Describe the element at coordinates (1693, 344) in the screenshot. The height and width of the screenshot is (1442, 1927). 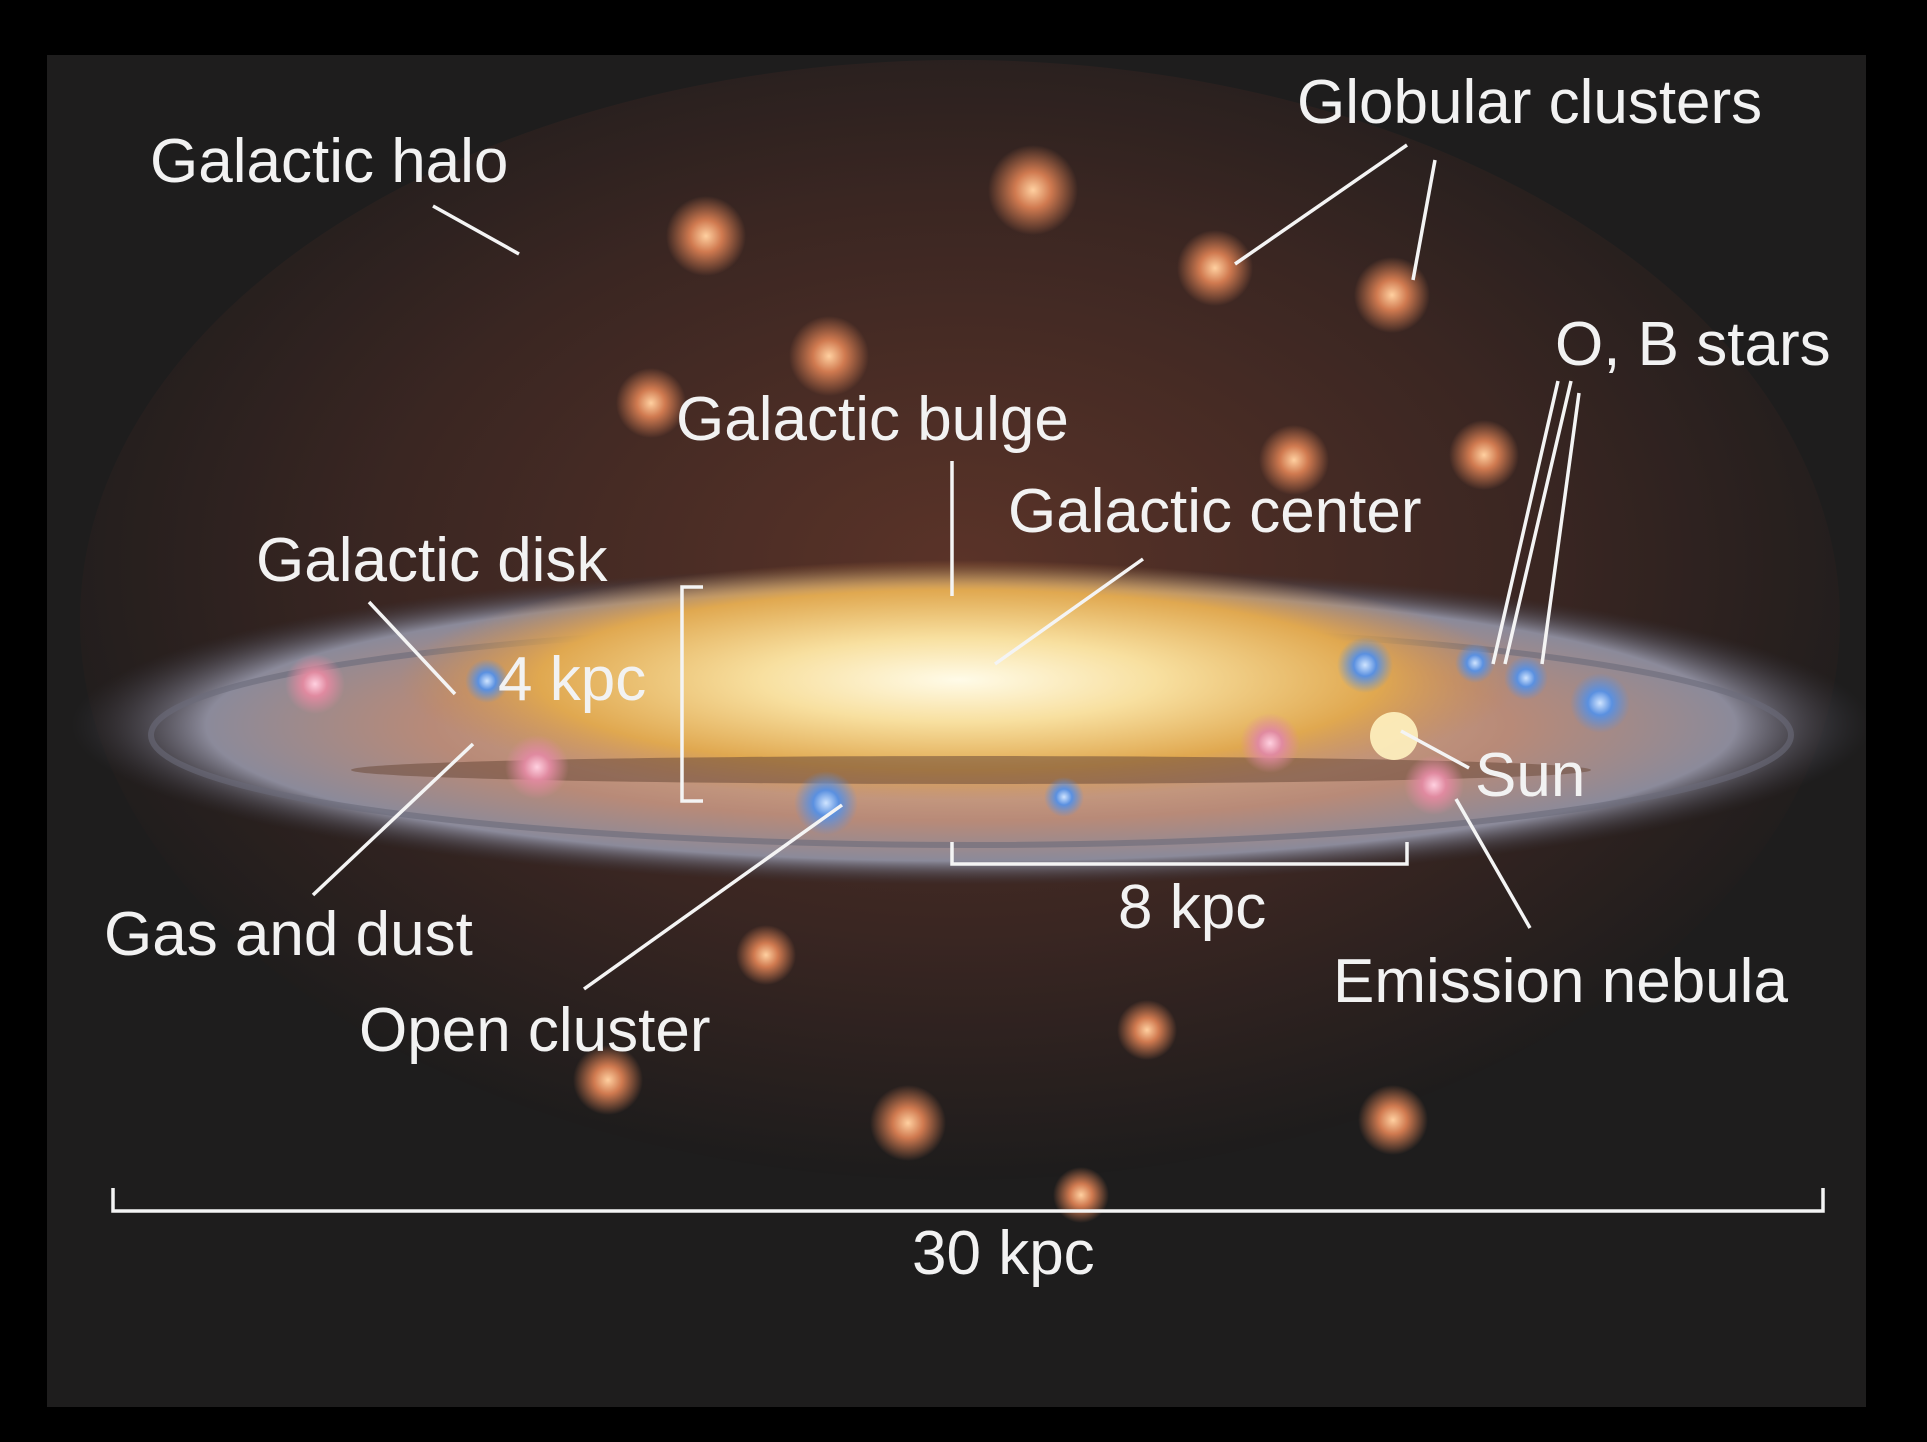
I see `label: O, B stars` at that location.